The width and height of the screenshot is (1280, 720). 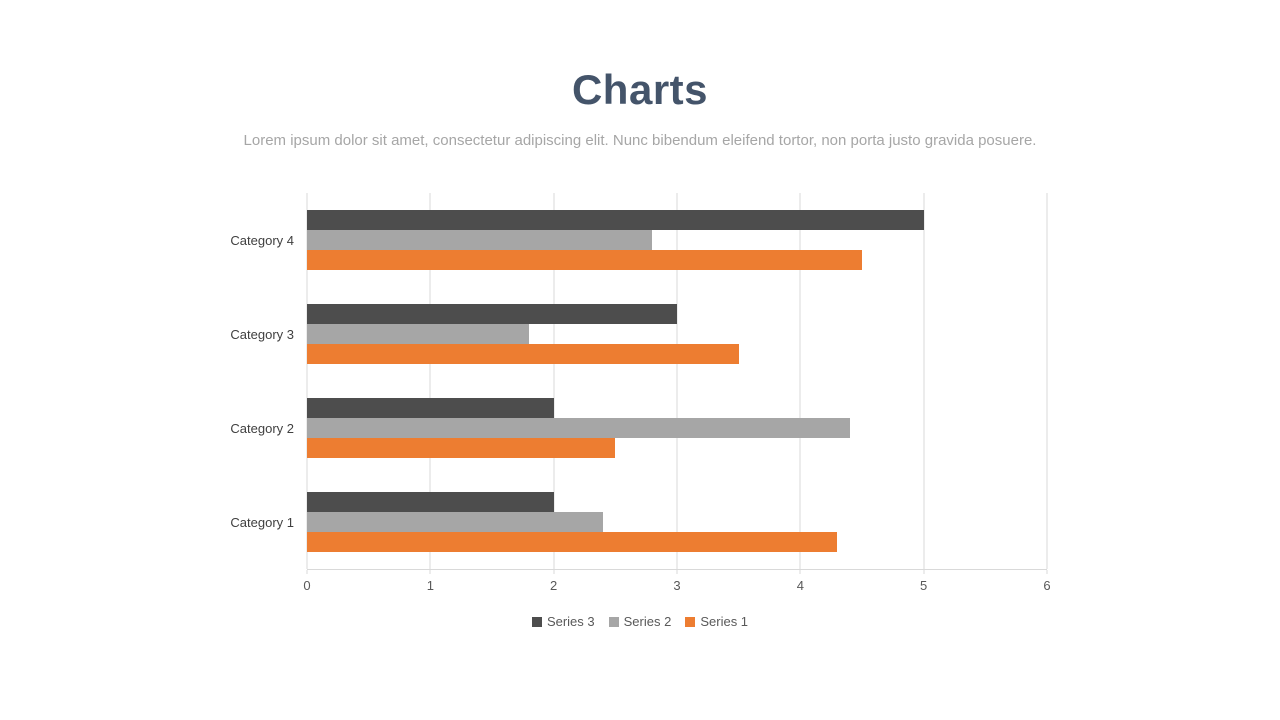 What do you see at coordinates (262, 334) in the screenshot?
I see `category-label-category-3: Category 3` at bounding box center [262, 334].